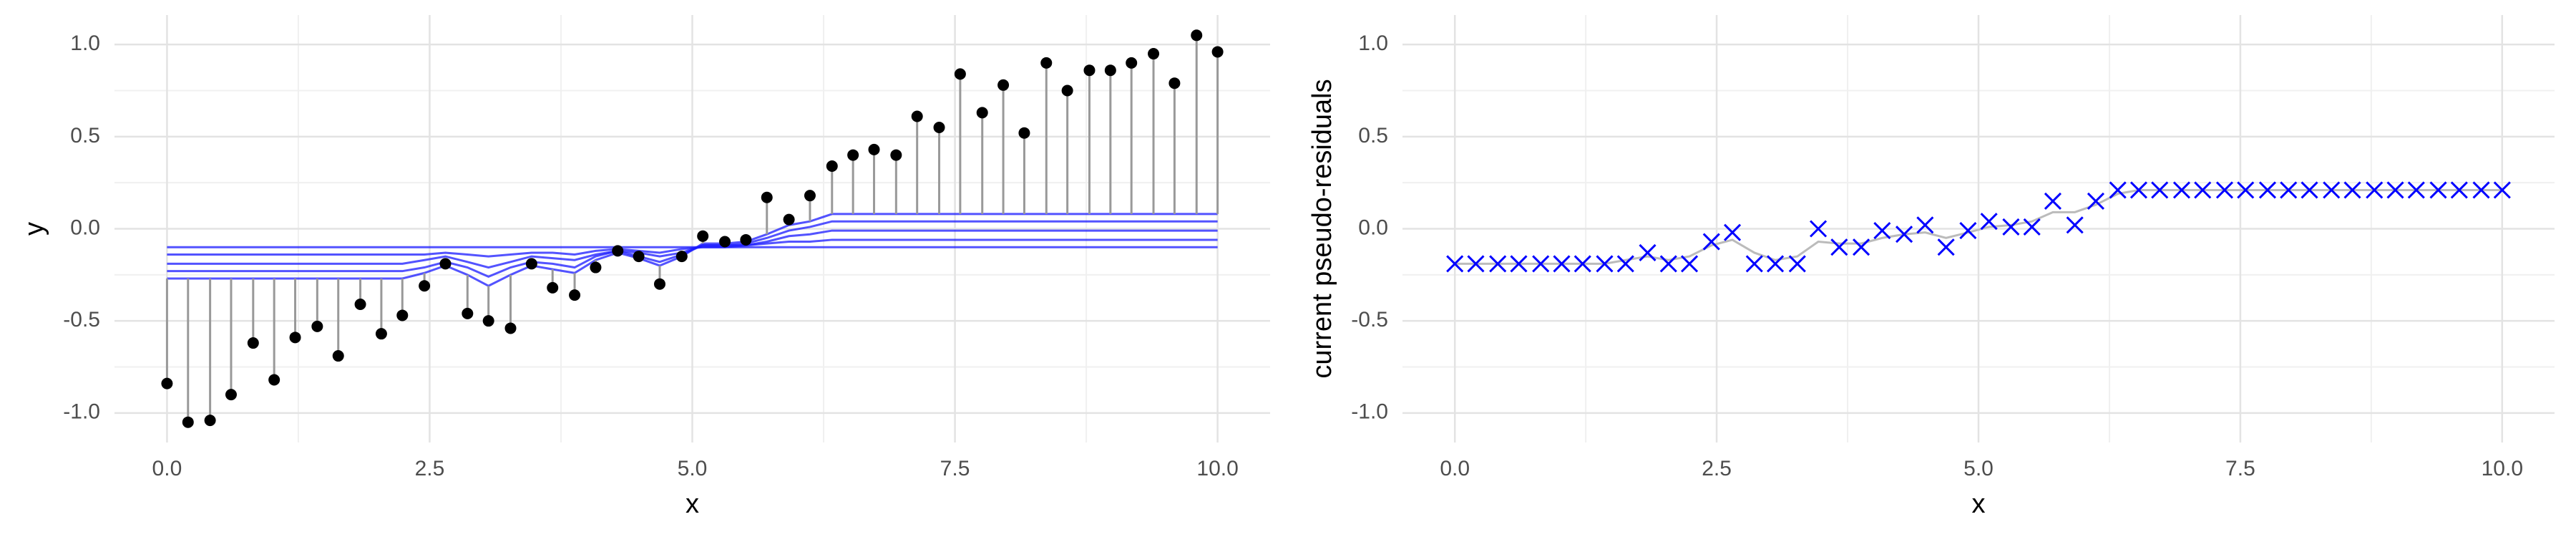 The height and width of the screenshot is (537, 2576). What do you see at coordinates (1369, 320) in the screenshot?
I see `y-tick-label: -0.5` at bounding box center [1369, 320].